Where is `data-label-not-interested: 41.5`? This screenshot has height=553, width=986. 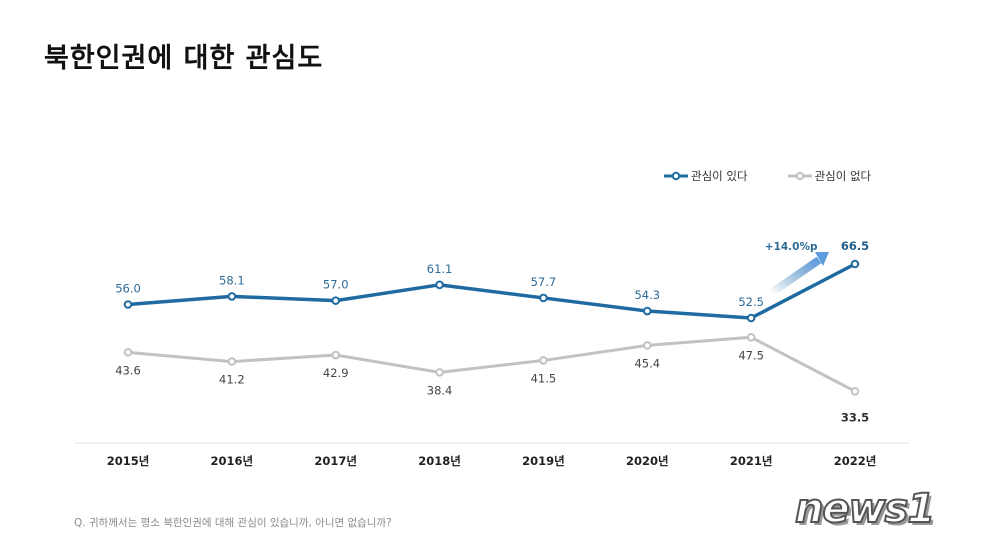
data-label-not-interested: 41.5 is located at coordinates (544, 378).